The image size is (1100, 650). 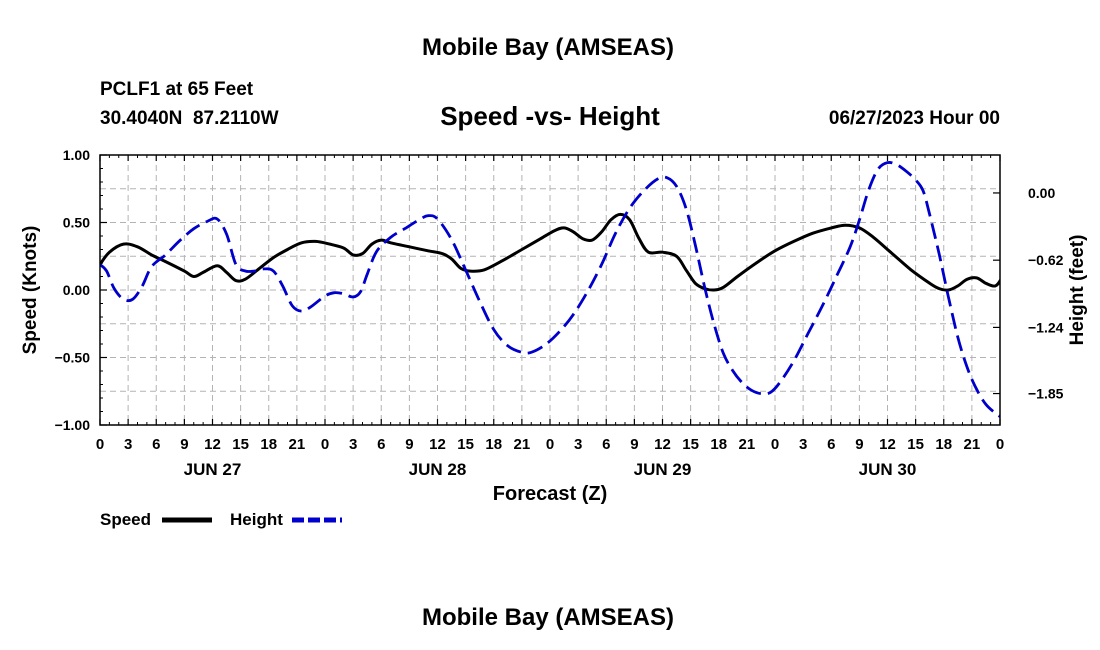 What do you see at coordinates (1046, 394) in the screenshot?
I see `y-right-tick-label: −1.85` at bounding box center [1046, 394].